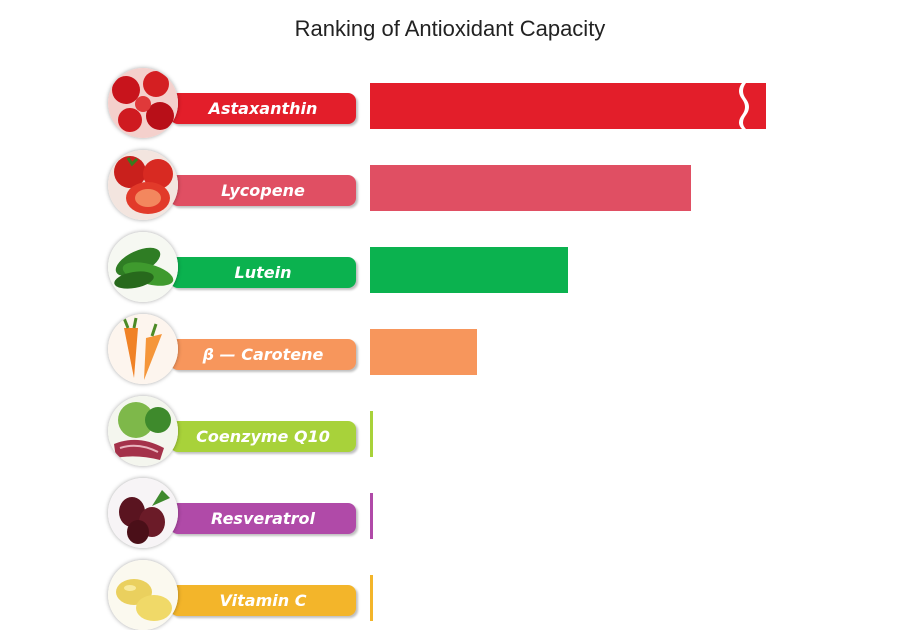  Describe the element at coordinates (143, 431) in the screenshot. I see `vegetables-meat-icon` at that location.